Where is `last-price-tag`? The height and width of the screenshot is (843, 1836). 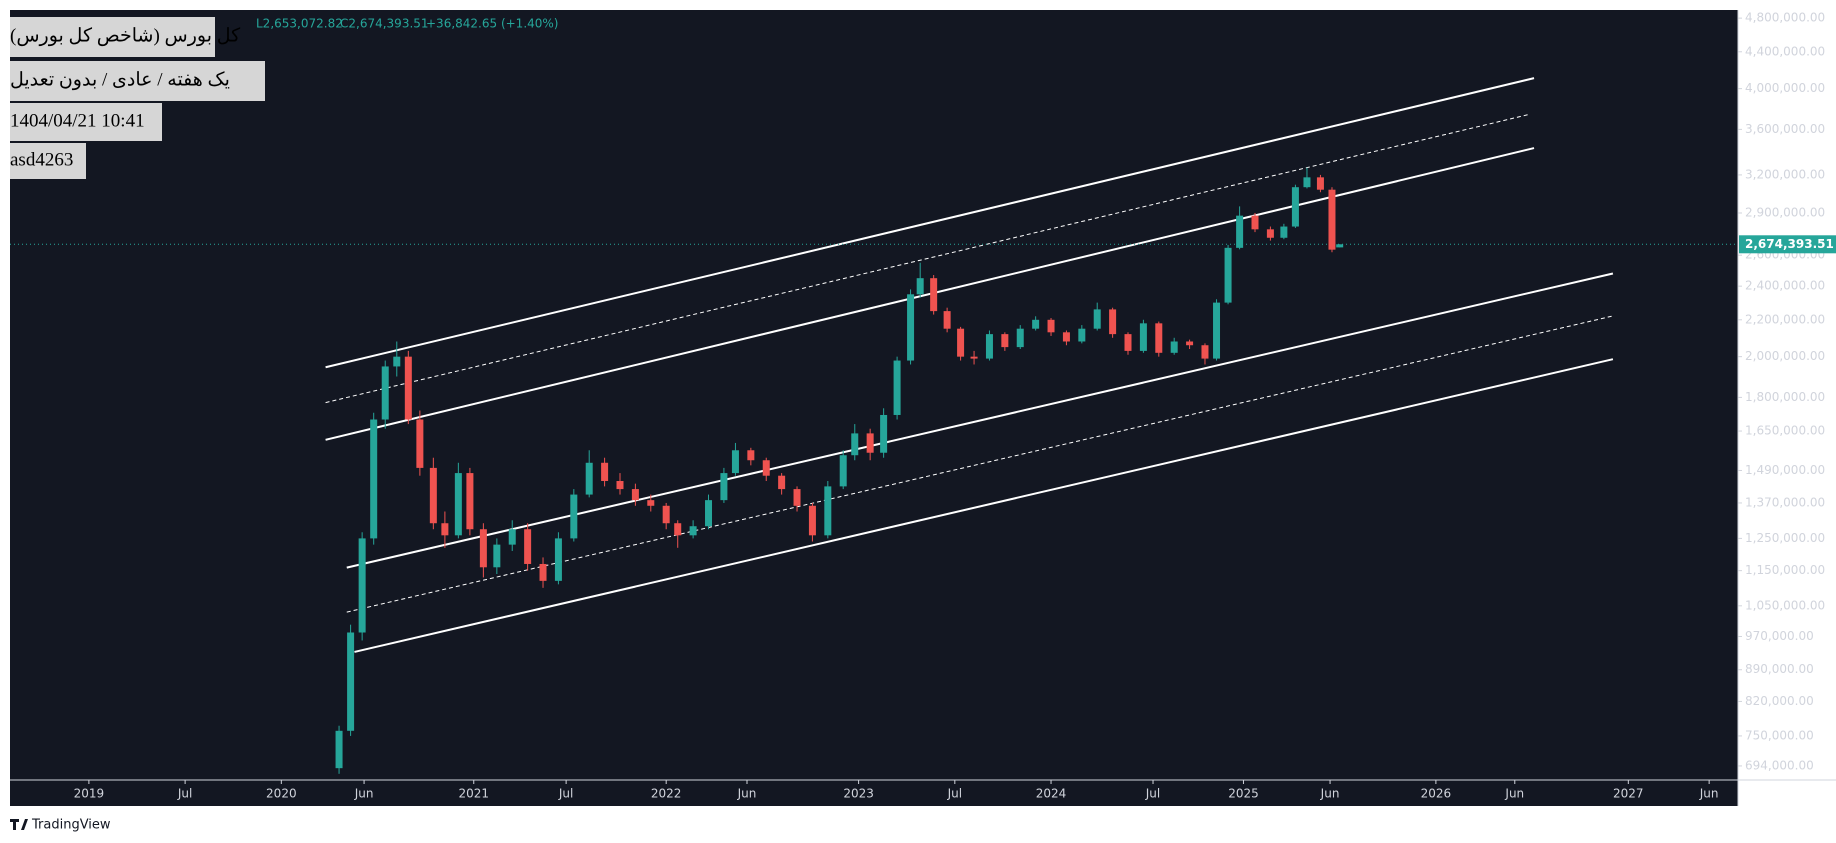
last-price-tag is located at coordinates (1787, 244).